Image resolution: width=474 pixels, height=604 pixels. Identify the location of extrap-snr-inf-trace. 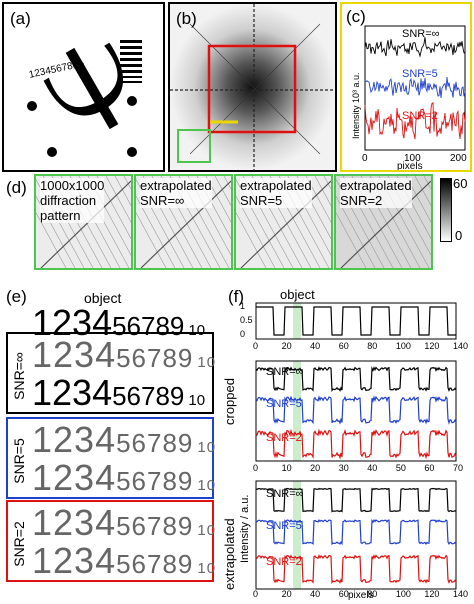
(356, 500).